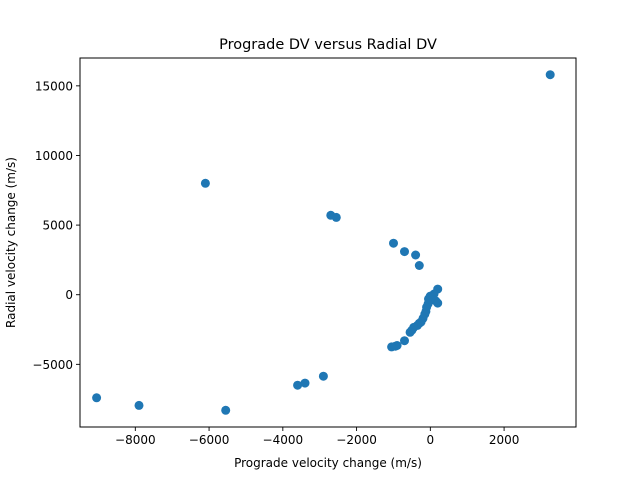 This screenshot has width=640, height=484. What do you see at coordinates (69, 295) in the screenshot?
I see `y-tick-label: 0` at bounding box center [69, 295].